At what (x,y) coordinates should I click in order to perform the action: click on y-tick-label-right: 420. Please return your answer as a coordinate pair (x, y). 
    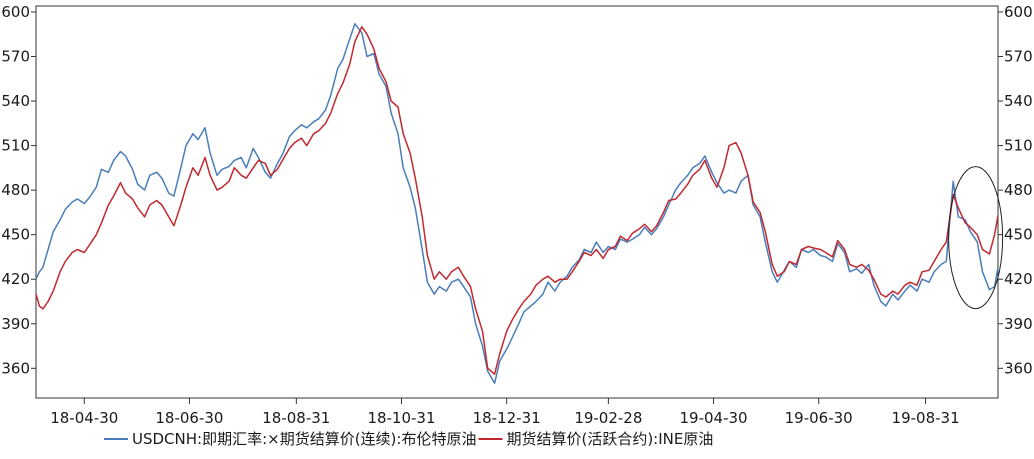
    Looking at the image, I should click on (1018, 279).